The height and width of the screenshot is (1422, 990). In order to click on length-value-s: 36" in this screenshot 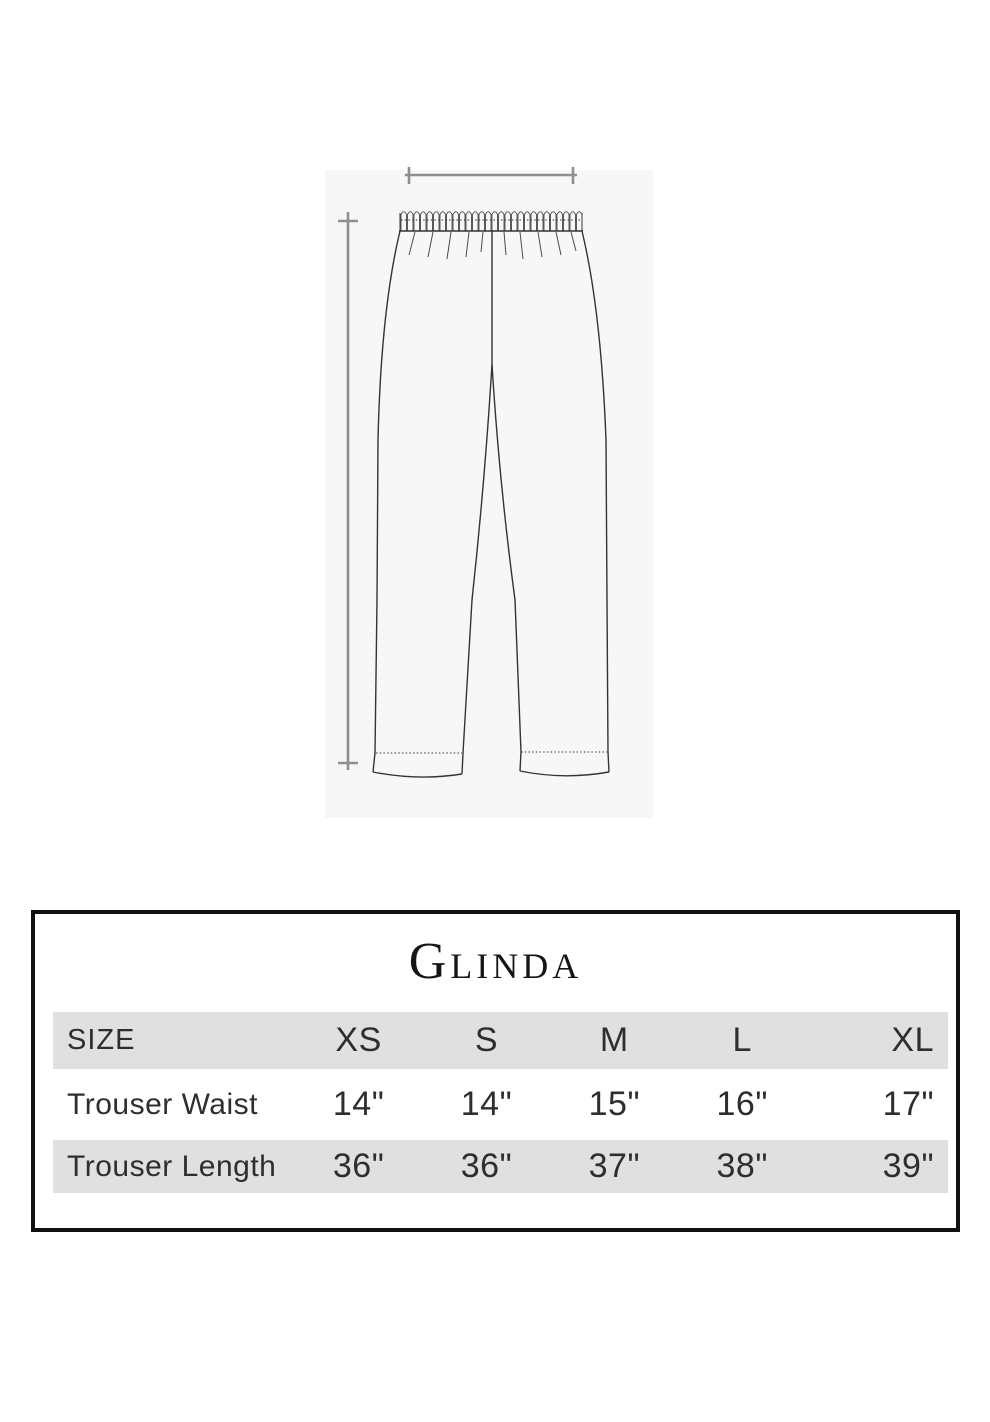, I will do `click(486, 1166)`.